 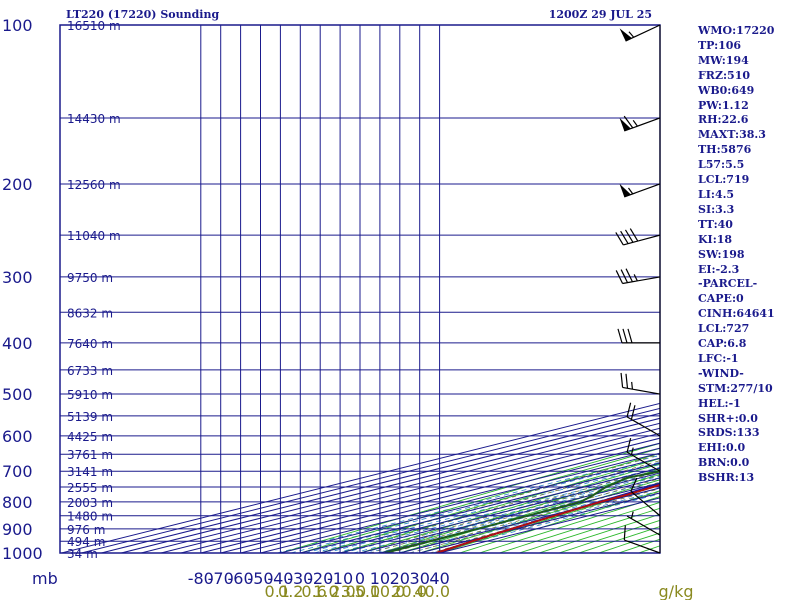 I want to click on mixing-ratio-label: 2.0, so click(x=342, y=591).